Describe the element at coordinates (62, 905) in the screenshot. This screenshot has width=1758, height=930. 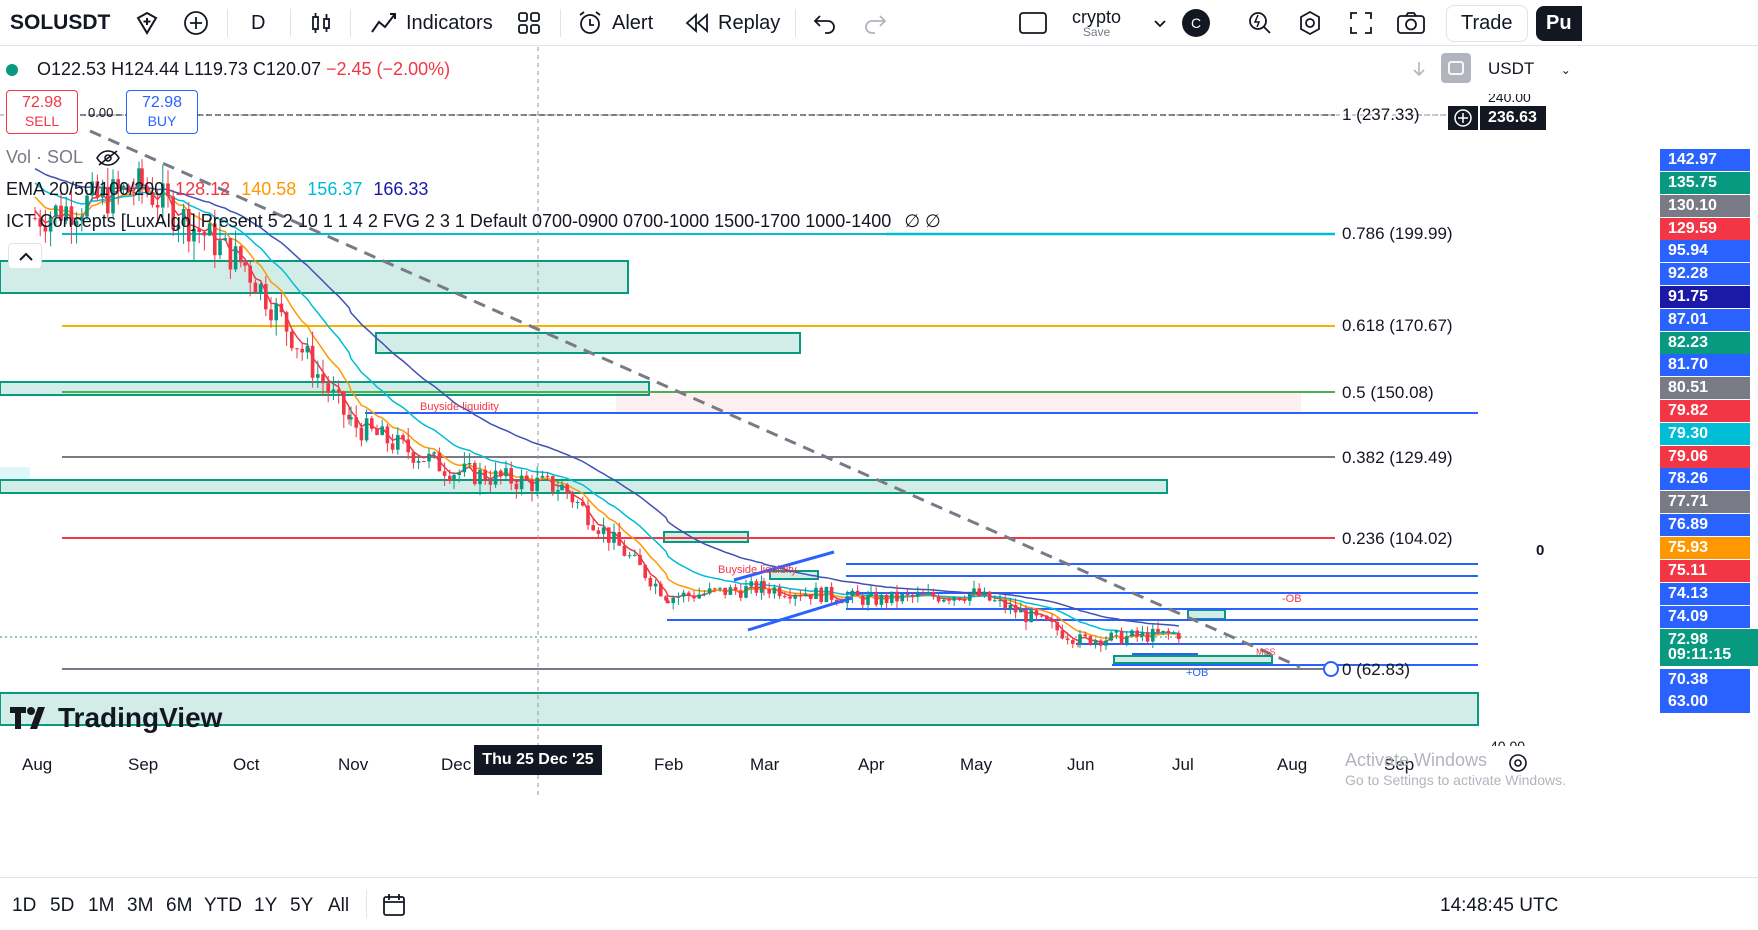
I see `range-5d: 5D` at that location.